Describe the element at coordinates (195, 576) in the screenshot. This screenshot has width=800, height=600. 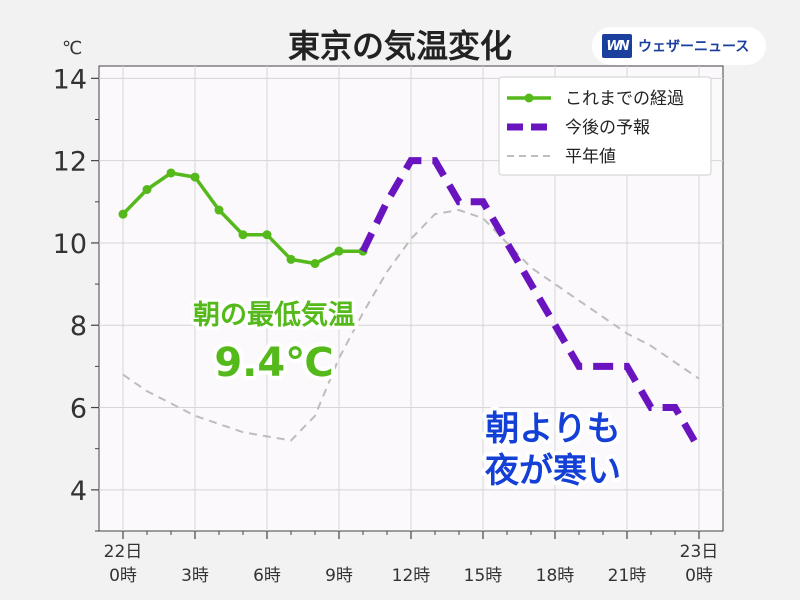
I see `x-tick-label-hour: 3時` at that location.